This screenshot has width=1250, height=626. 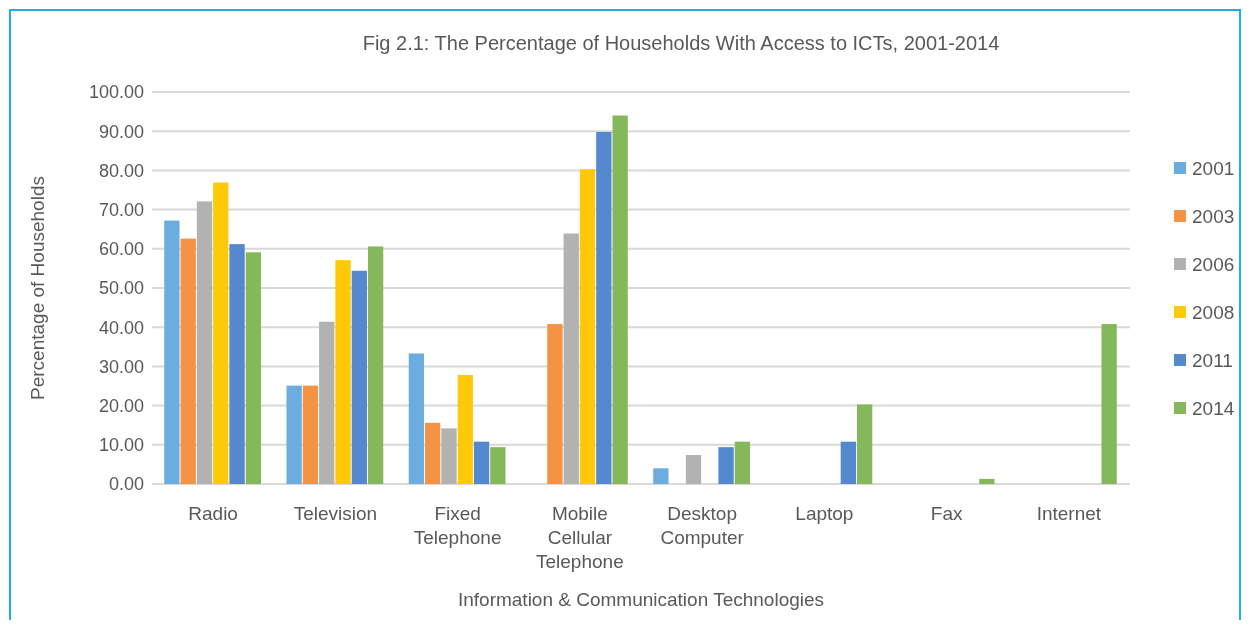 I want to click on x-axis-title: Information & Communication Technologies, so click(x=641, y=599).